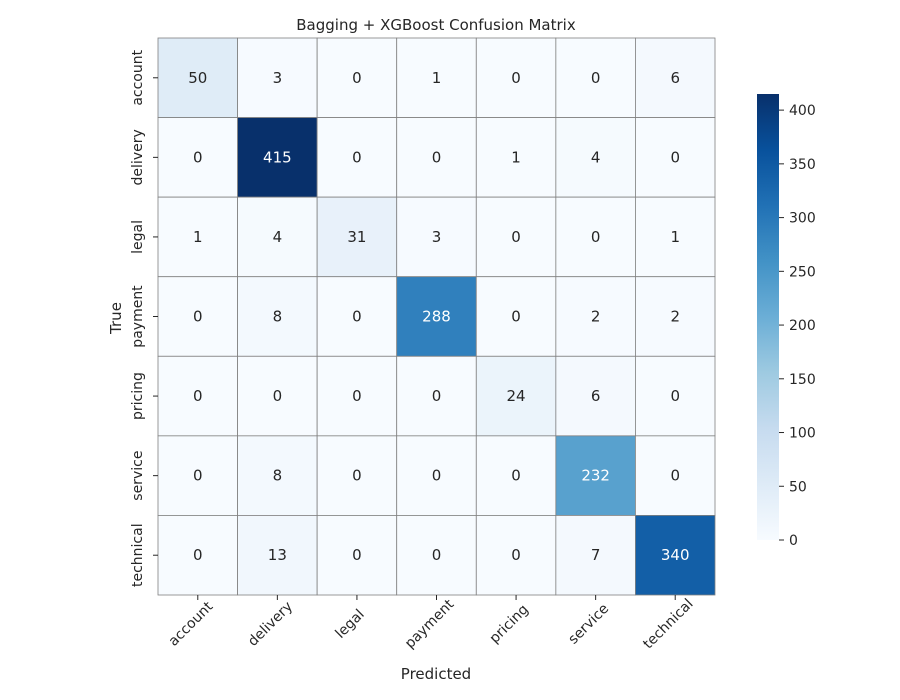  I want to click on cell-value-label: 340, so click(675, 555).